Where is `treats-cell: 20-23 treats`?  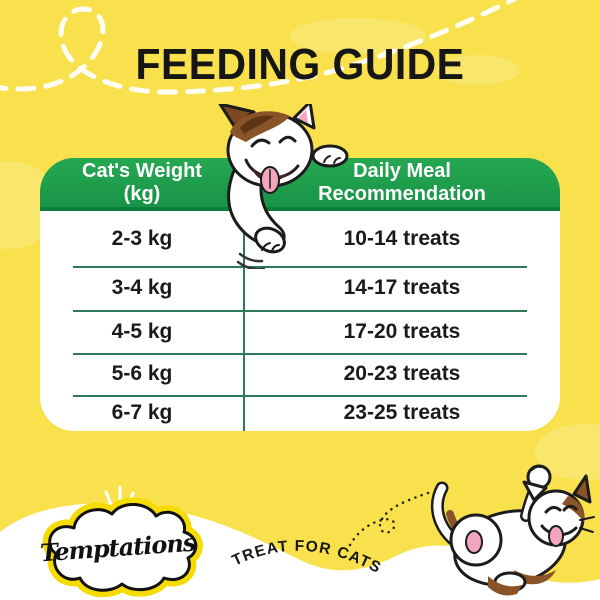 treats-cell: 20-23 treats is located at coordinates (402, 373).